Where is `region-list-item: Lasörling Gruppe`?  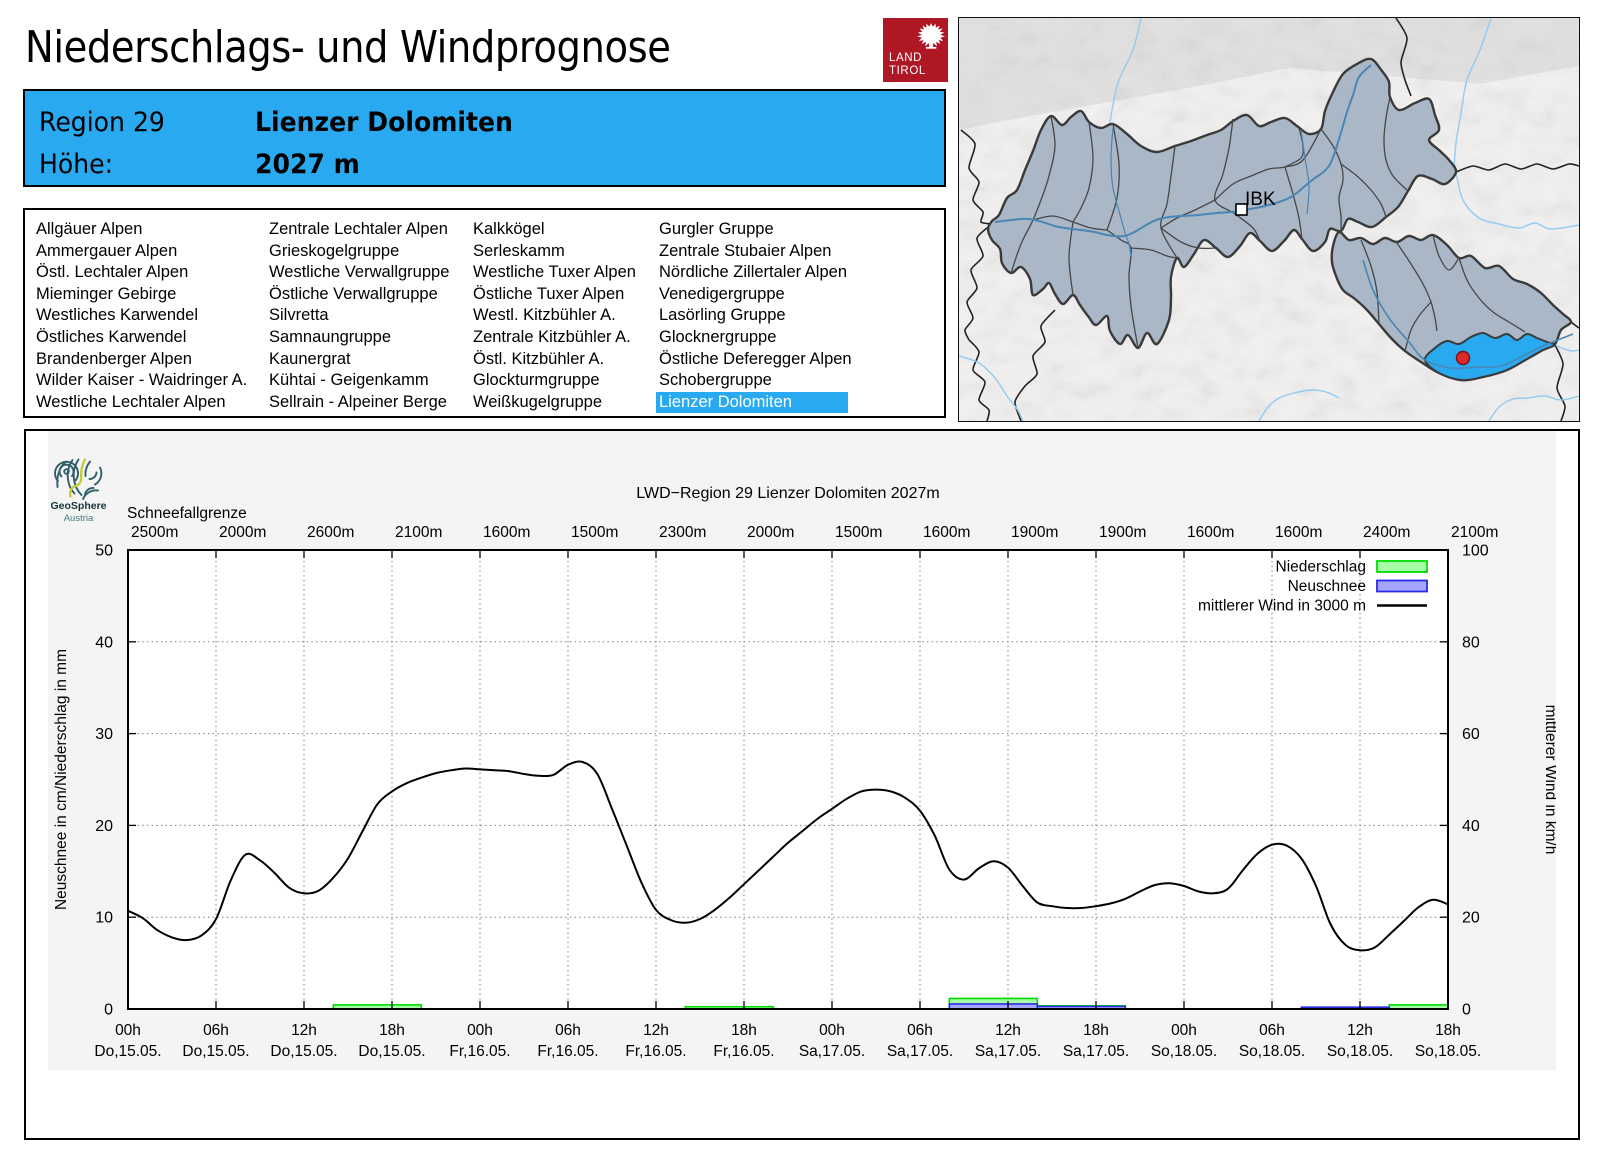
region-list-item: Lasörling Gruppe is located at coordinates (722, 315).